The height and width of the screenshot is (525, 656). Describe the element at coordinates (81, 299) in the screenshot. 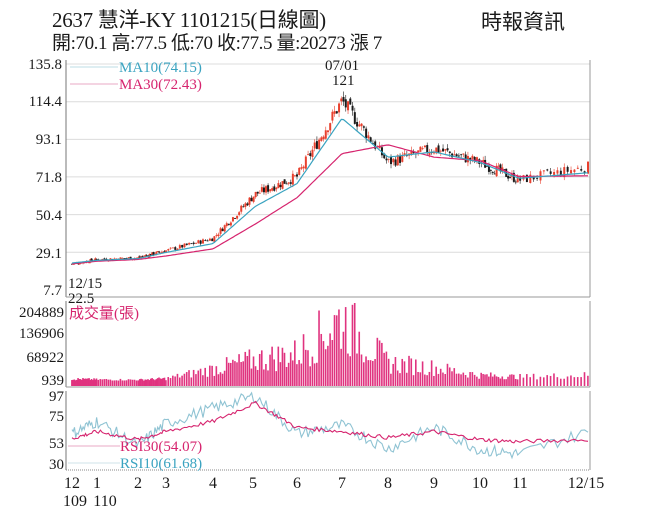

I see `low-value-annotation: 22.5` at that location.